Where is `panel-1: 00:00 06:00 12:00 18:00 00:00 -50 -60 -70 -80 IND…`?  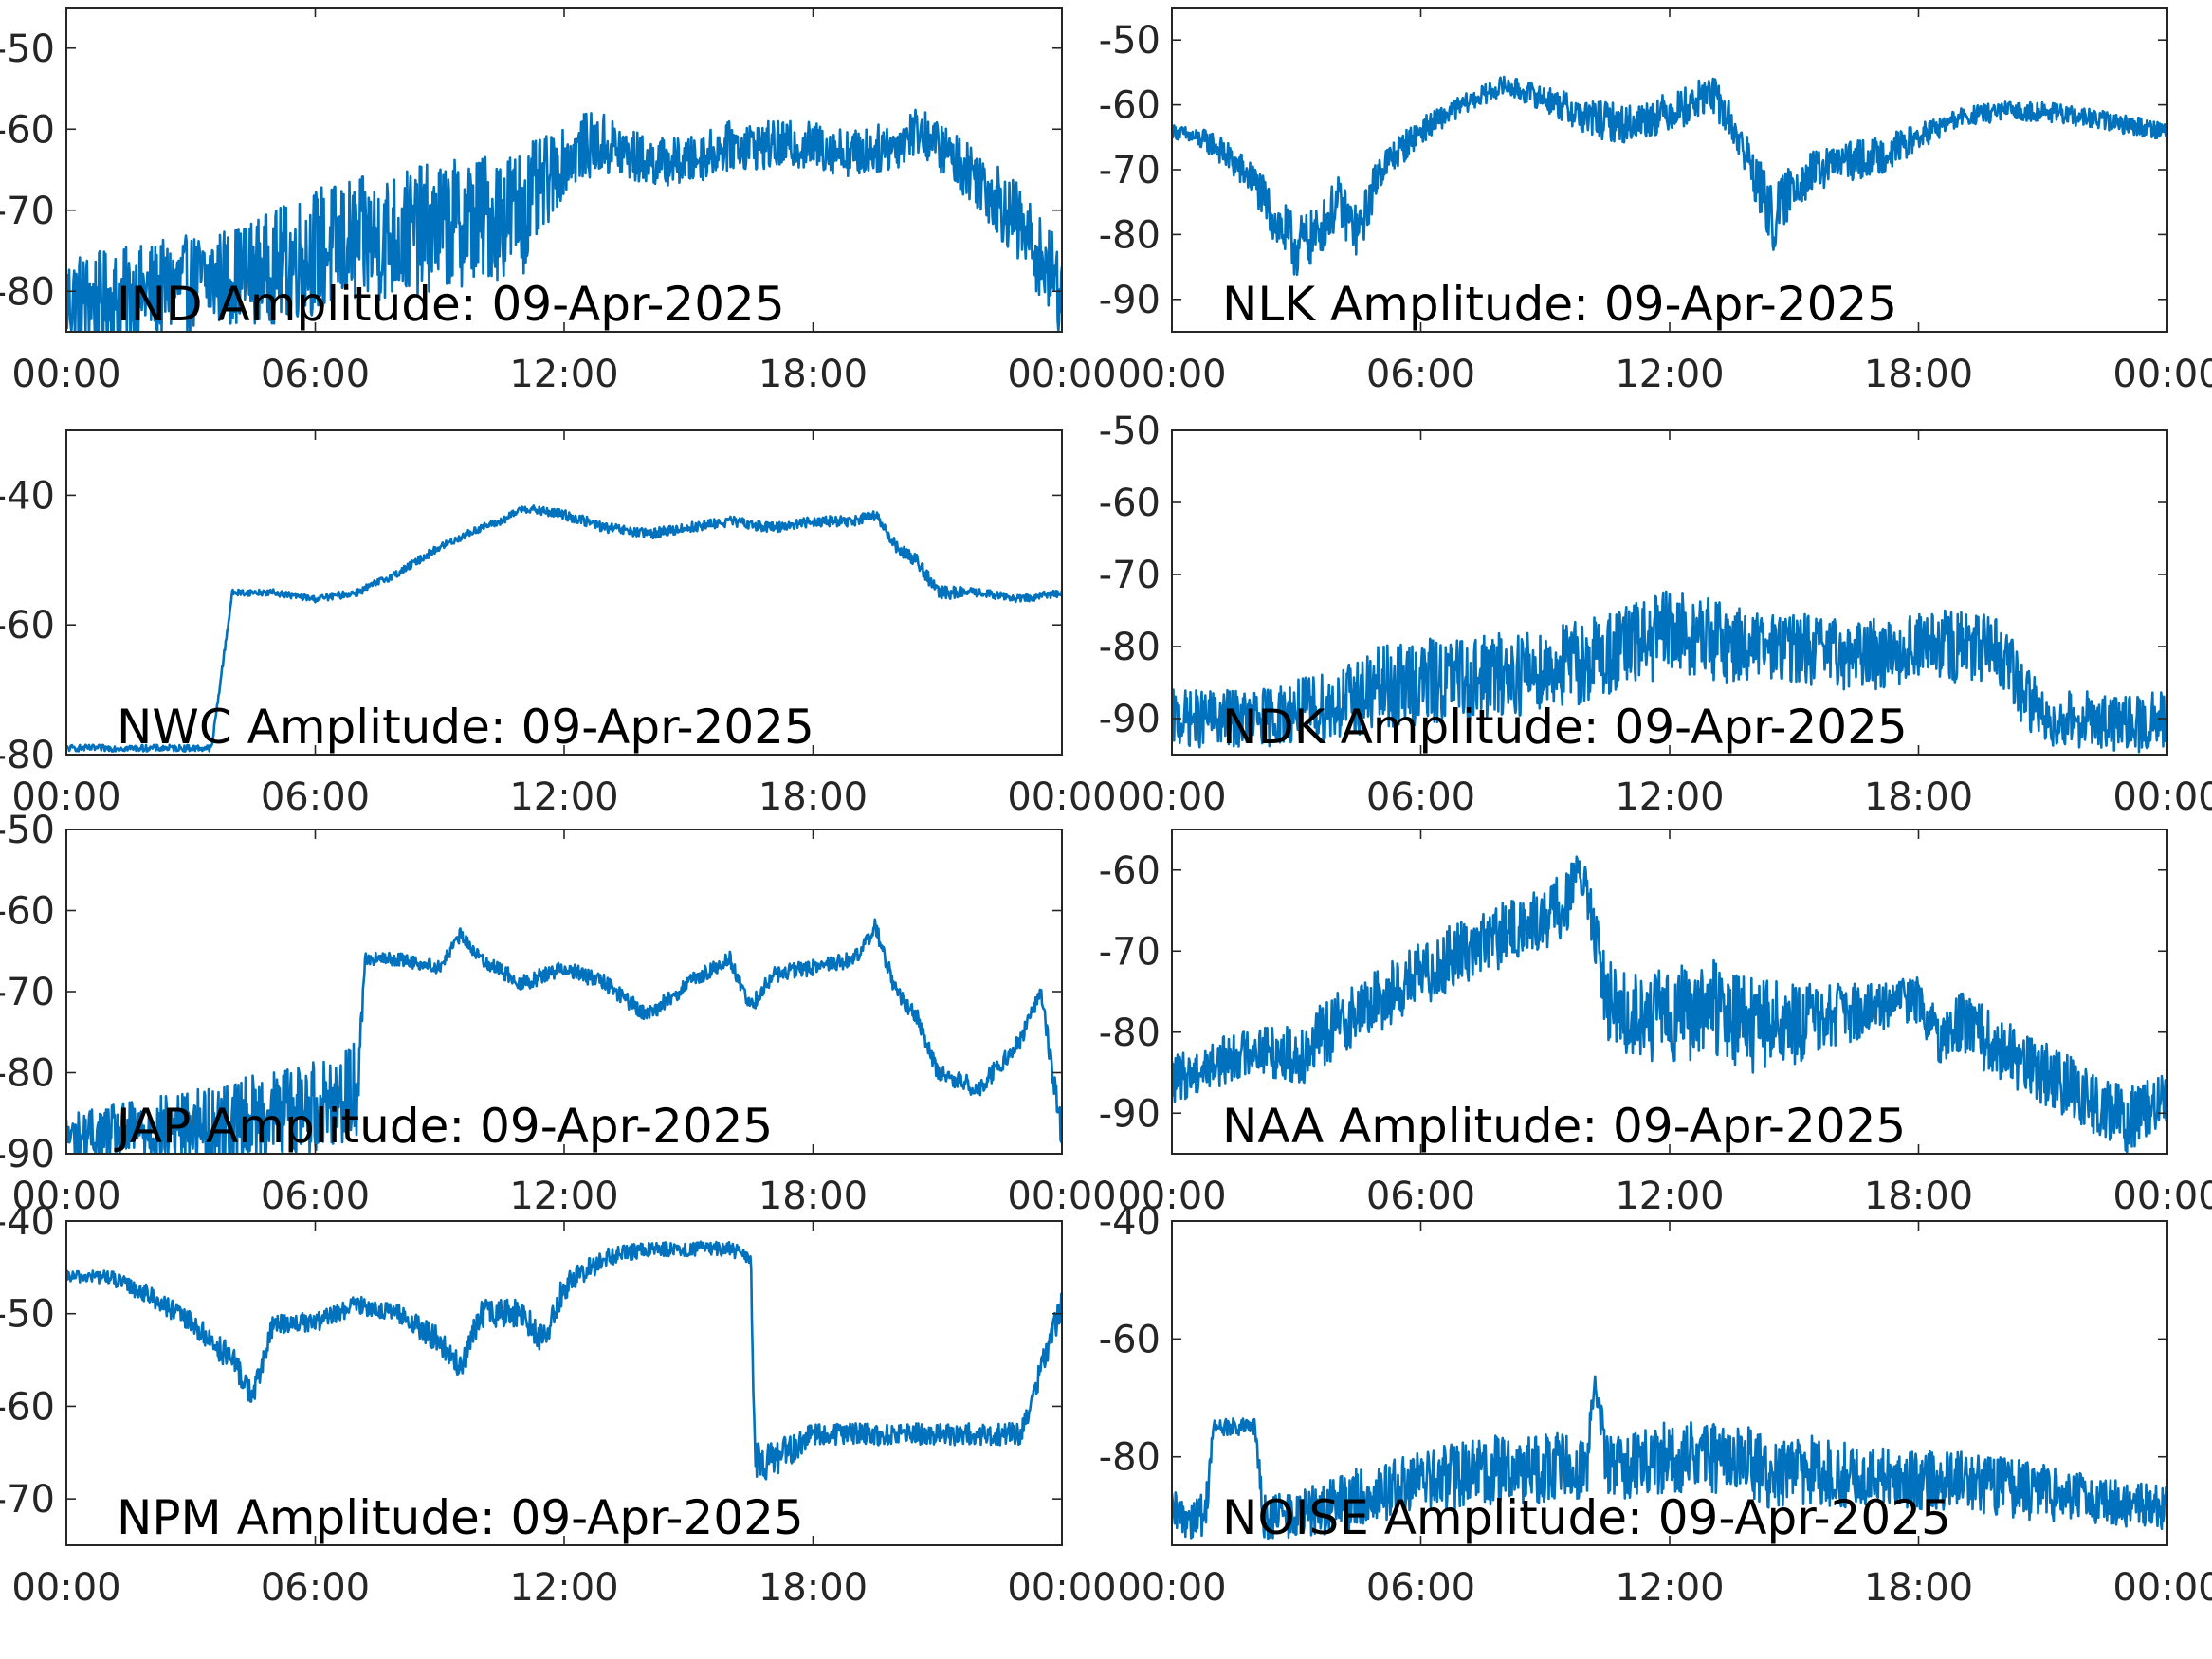 panel-1: 00:00 06:00 12:00 18:00 00:00 -50 -60 -70 -80 IND… is located at coordinates (558, 201).